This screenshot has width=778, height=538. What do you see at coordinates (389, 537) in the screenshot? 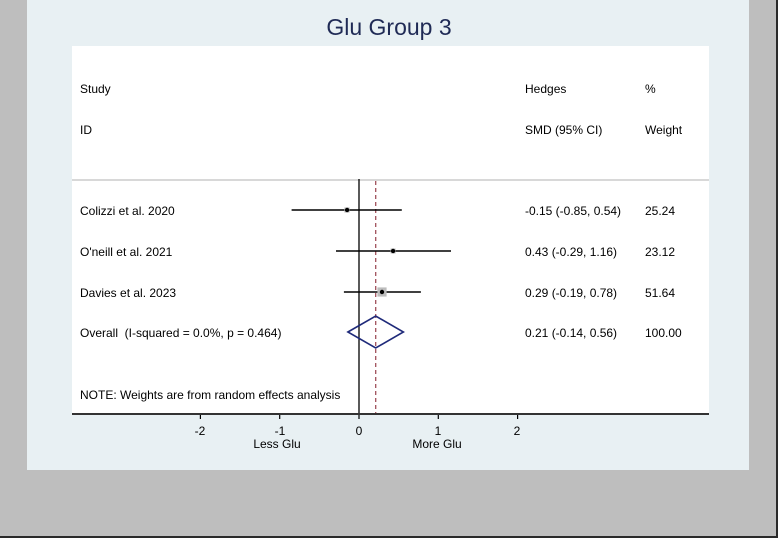
I see `window-border-bottom` at bounding box center [389, 537].